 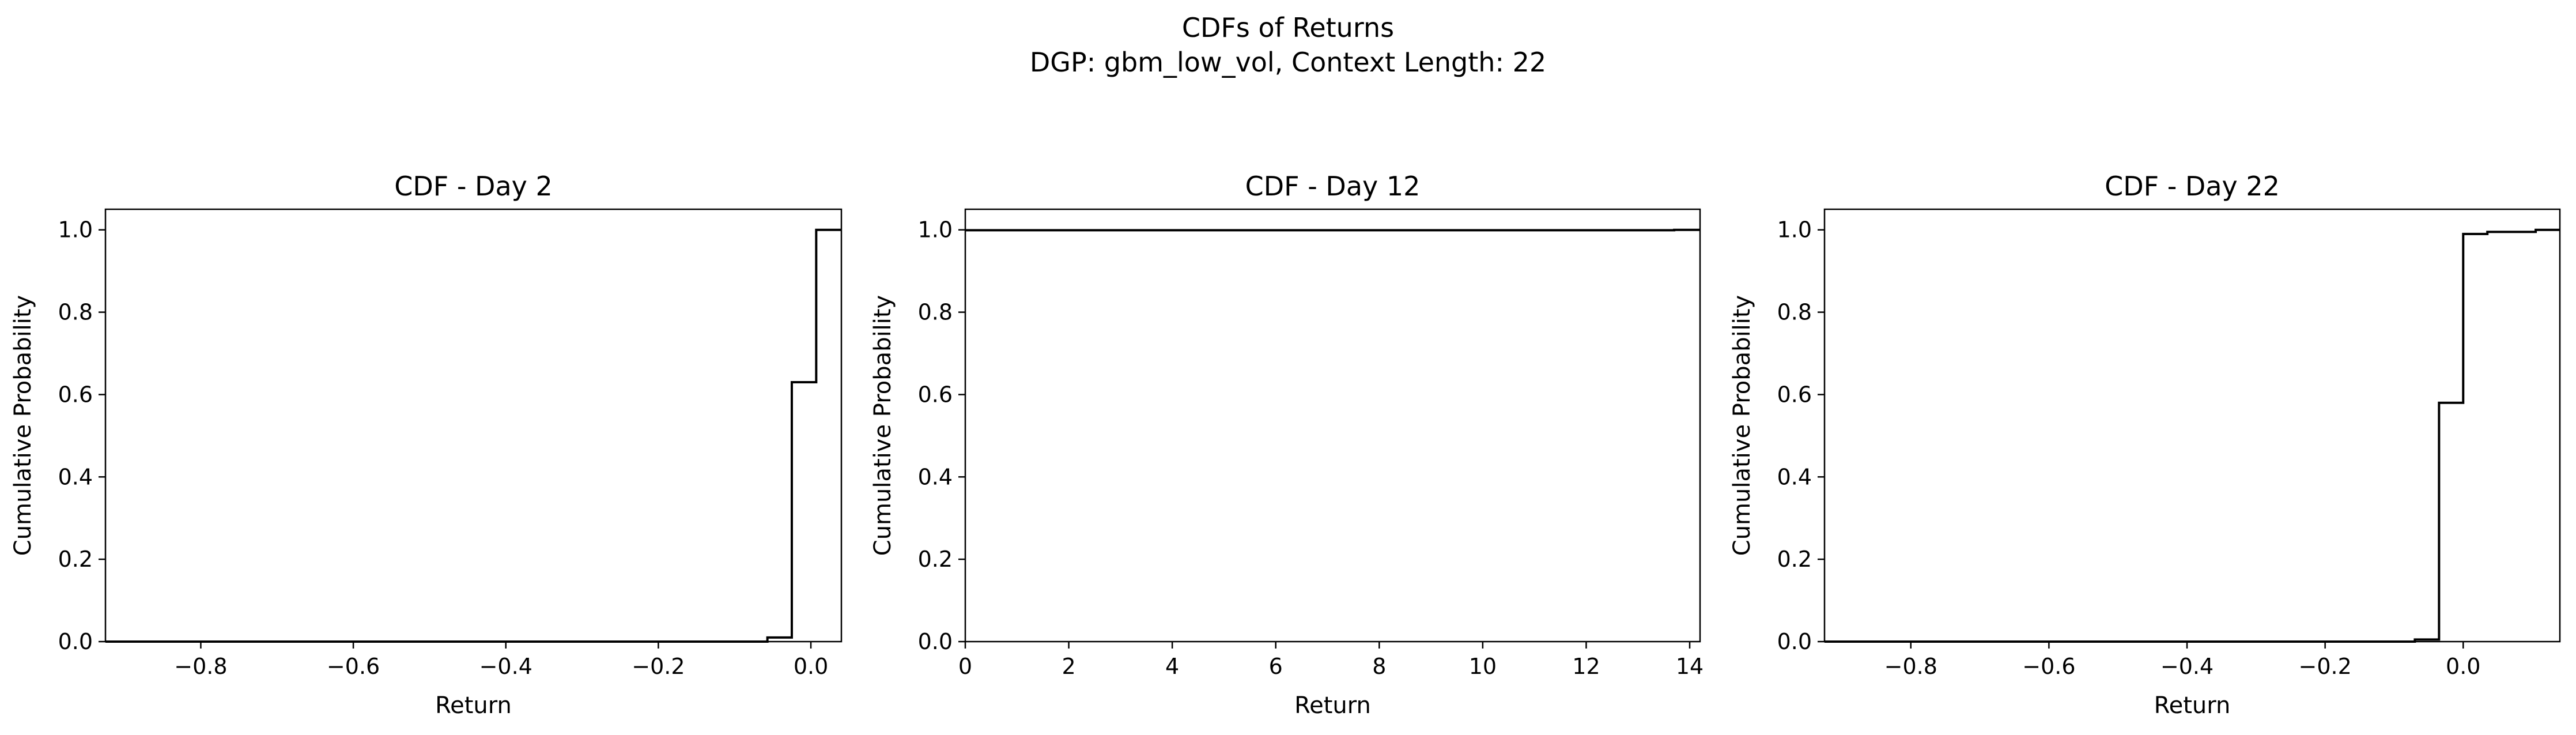 What do you see at coordinates (1276, 666) in the screenshot?
I see `x-tick-label: 6` at bounding box center [1276, 666].